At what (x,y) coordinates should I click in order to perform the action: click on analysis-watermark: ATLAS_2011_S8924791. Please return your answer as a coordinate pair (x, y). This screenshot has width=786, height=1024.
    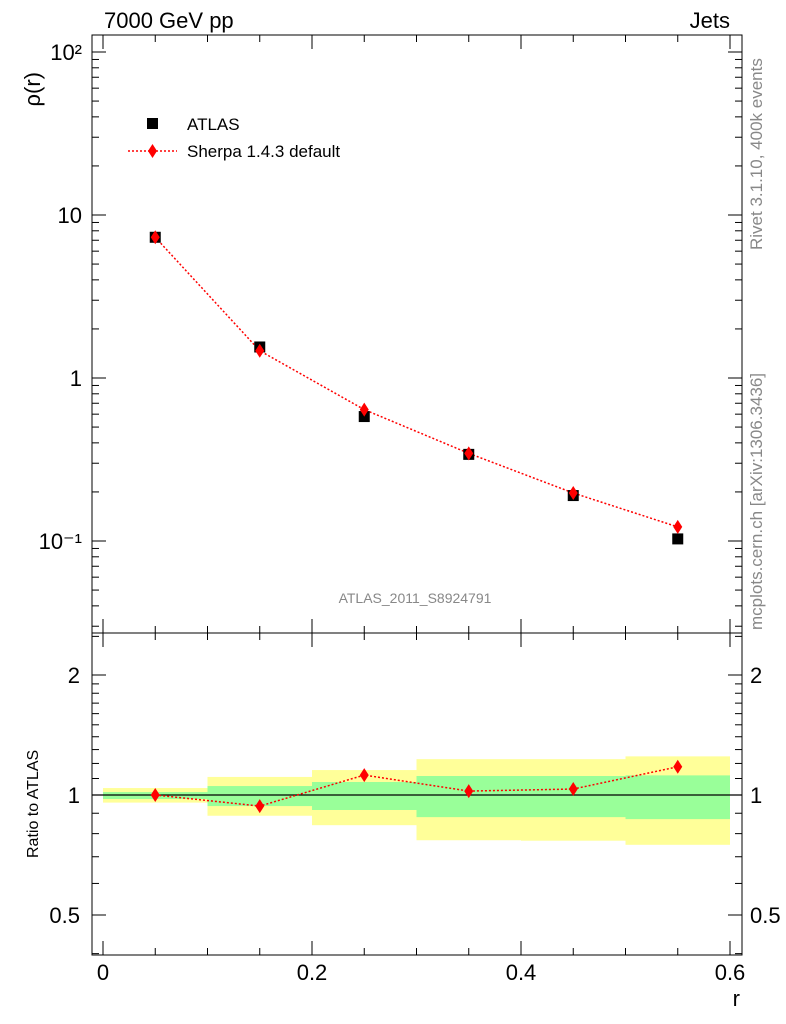
    Looking at the image, I should click on (415, 598).